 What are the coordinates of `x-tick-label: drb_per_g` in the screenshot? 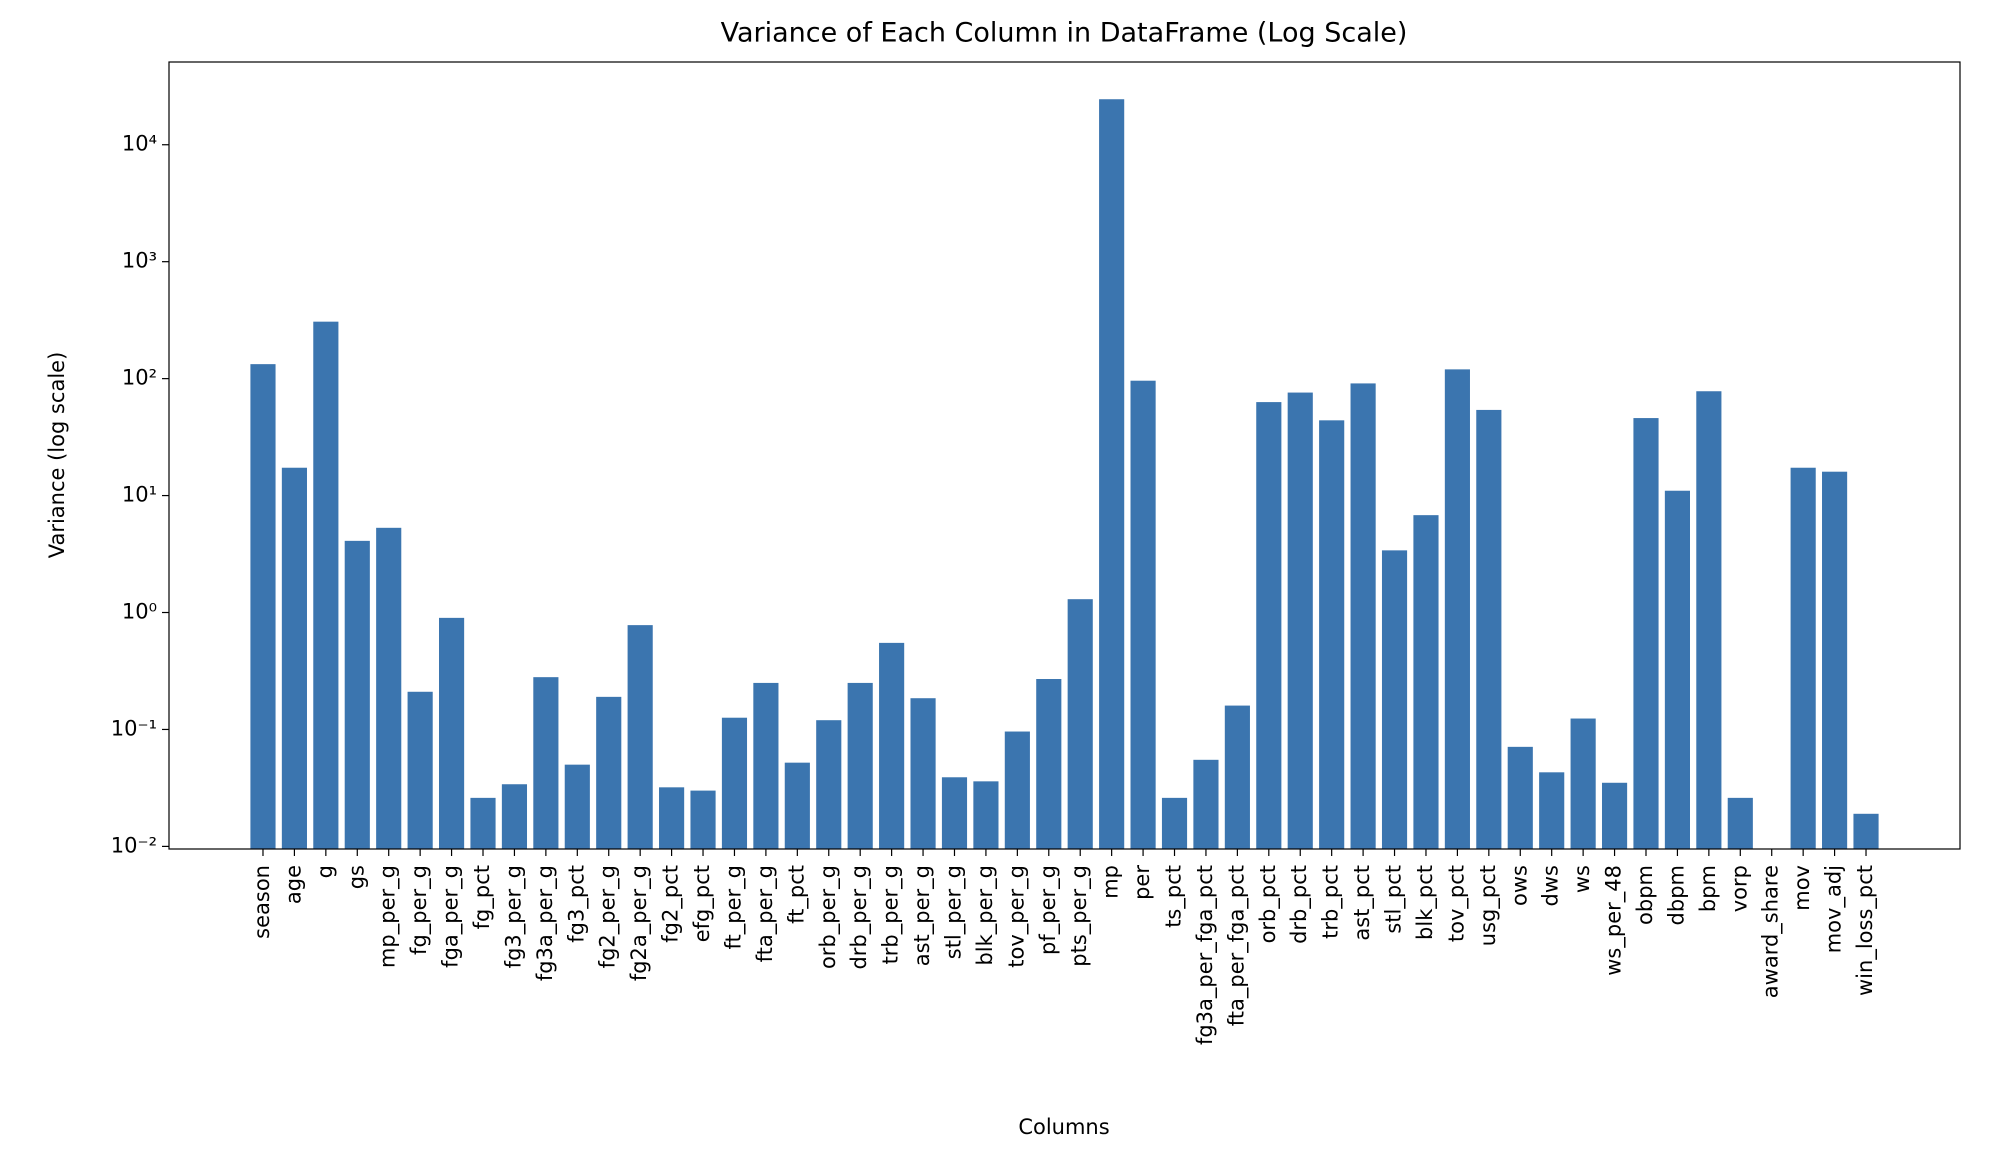 It's located at (859, 917).